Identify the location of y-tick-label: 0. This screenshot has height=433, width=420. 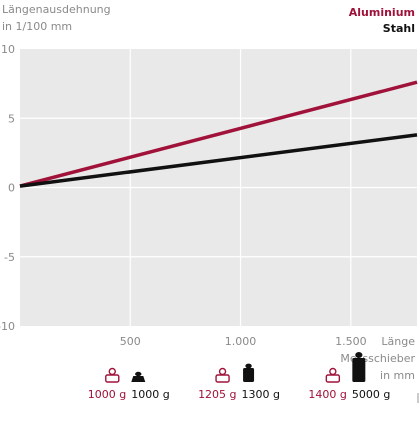
(11, 188).